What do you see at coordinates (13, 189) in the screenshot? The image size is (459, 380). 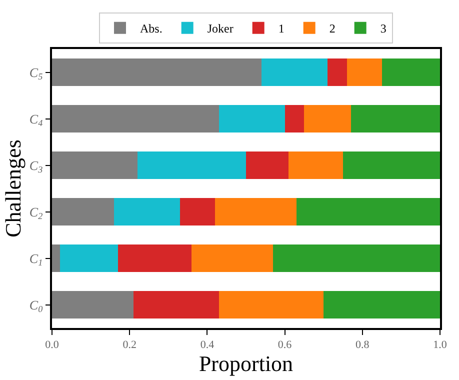 I see `y-axis-title: Challenges` at bounding box center [13, 189].